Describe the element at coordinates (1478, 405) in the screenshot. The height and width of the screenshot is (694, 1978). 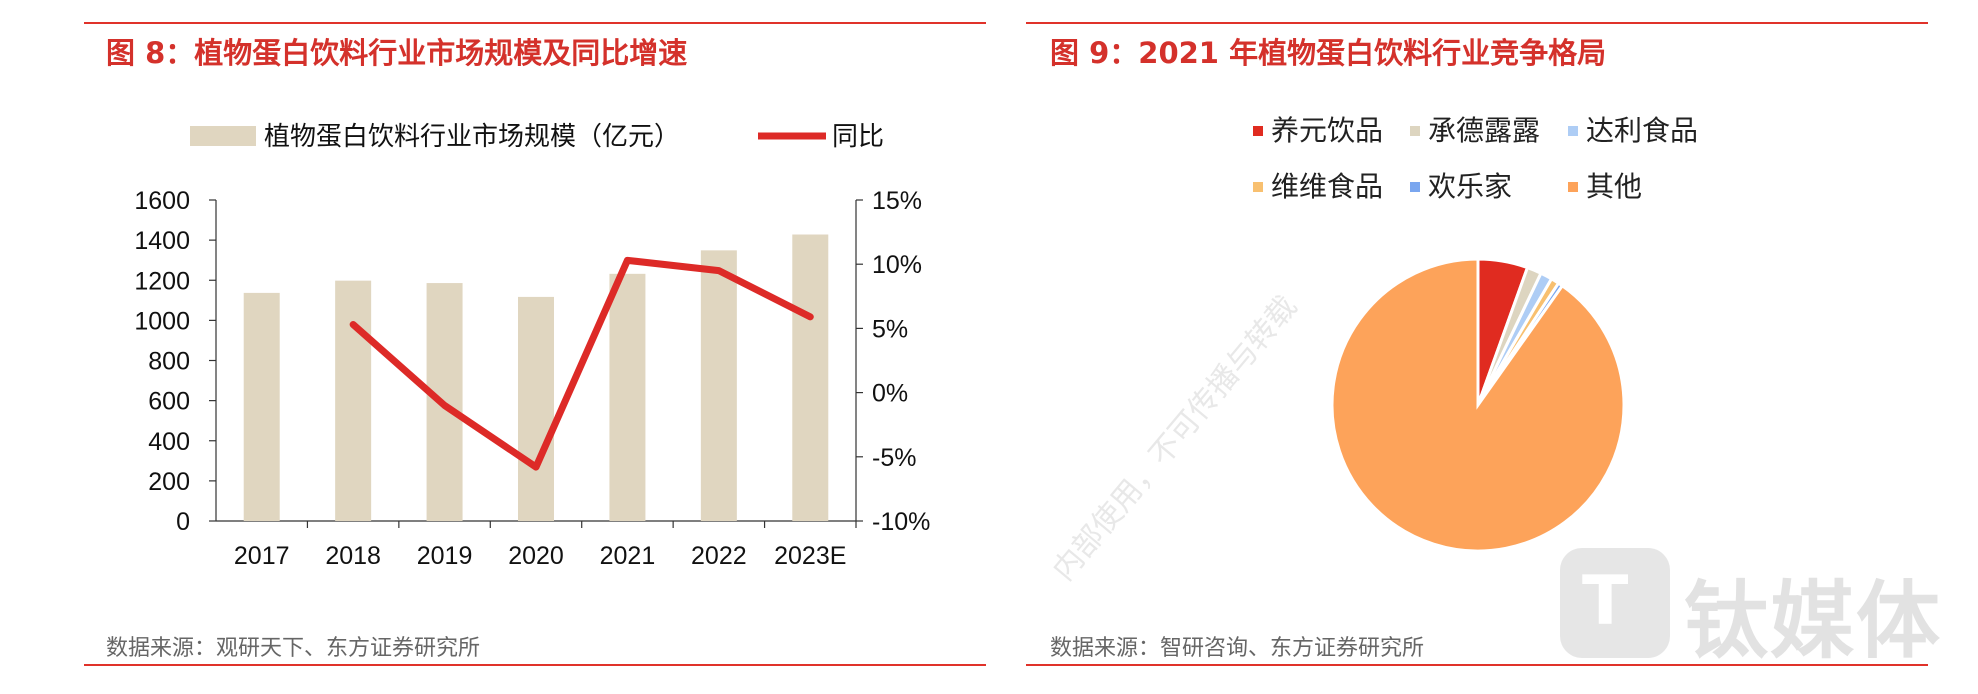
I see `pie-slice-其他` at that location.